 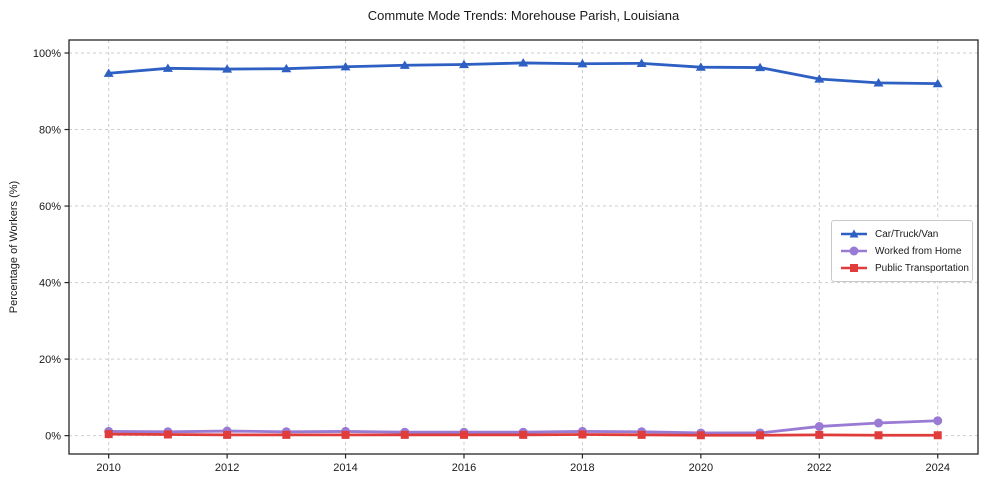 I want to click on legend-circle-icon, so click(x=854, y=251).